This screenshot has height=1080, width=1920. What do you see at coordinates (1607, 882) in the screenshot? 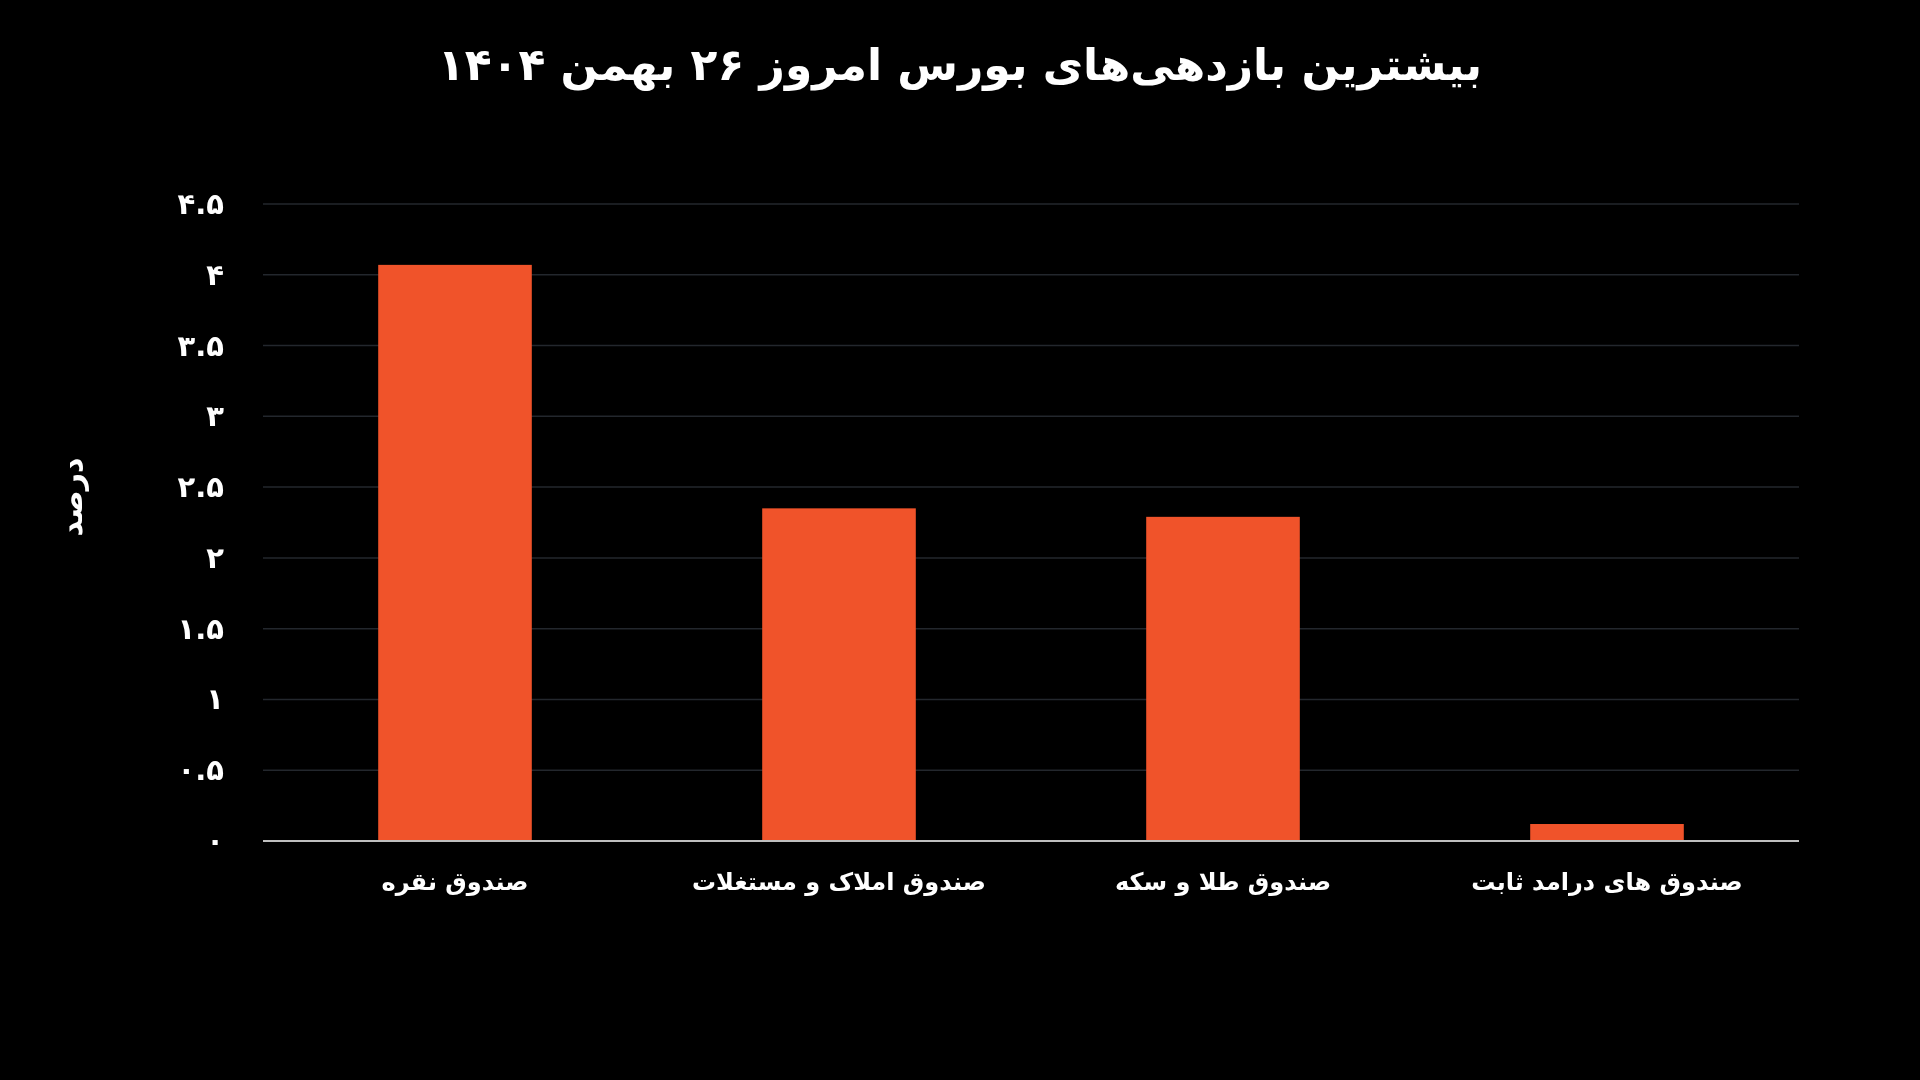
I see `x-tick-label: صندوق های درامد ثابت` at bounding box center [1607, 882].